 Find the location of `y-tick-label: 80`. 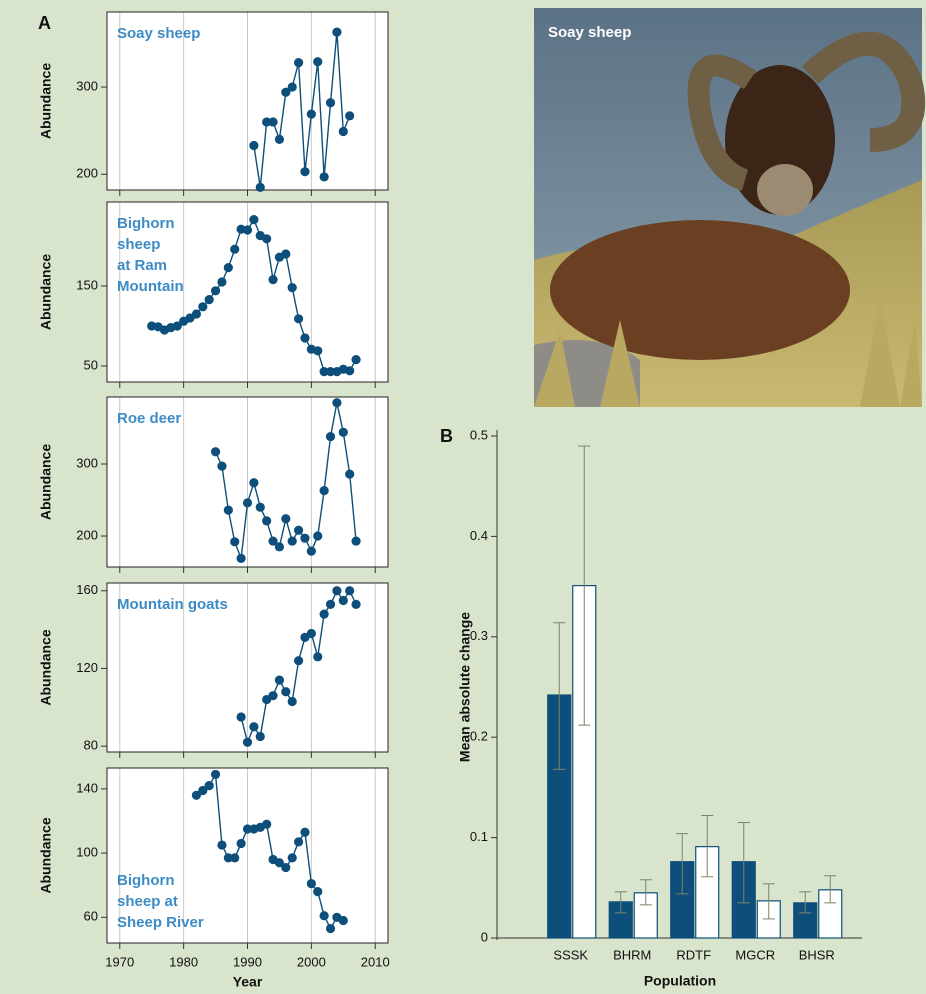

y-tick-label: 80 is located at coordinates (91, 745).